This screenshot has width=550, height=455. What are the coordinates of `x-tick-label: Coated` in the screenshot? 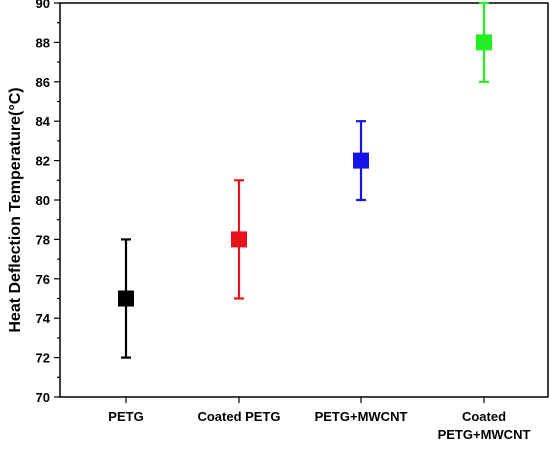 It's located at (484, 416).